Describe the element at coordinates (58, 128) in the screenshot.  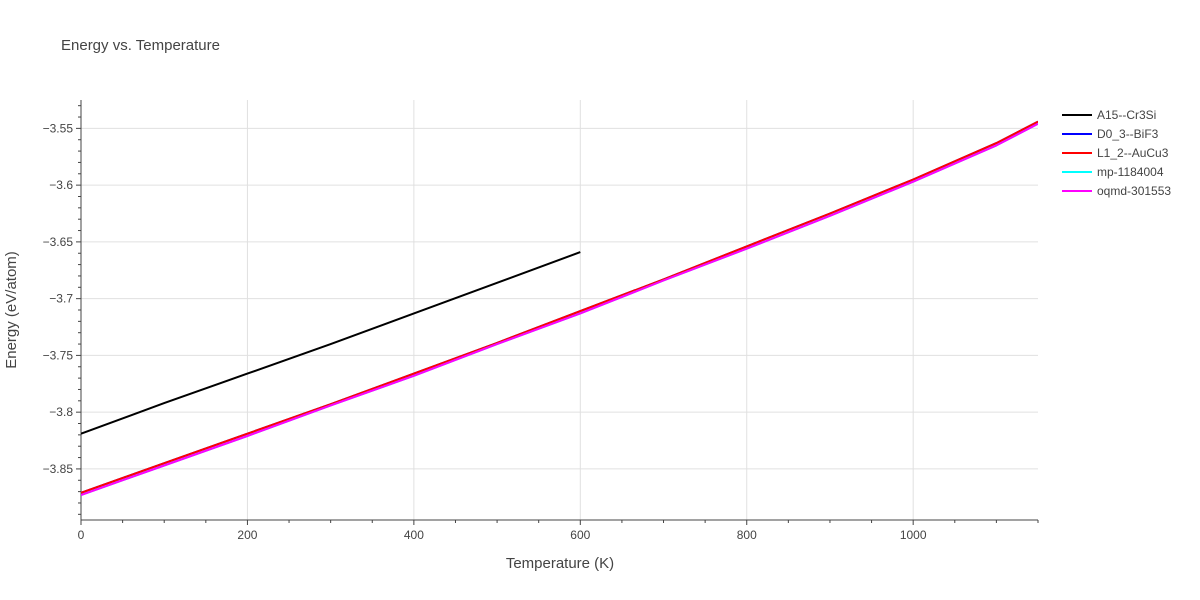
I see `y-tick-label: −3.55` at that location.